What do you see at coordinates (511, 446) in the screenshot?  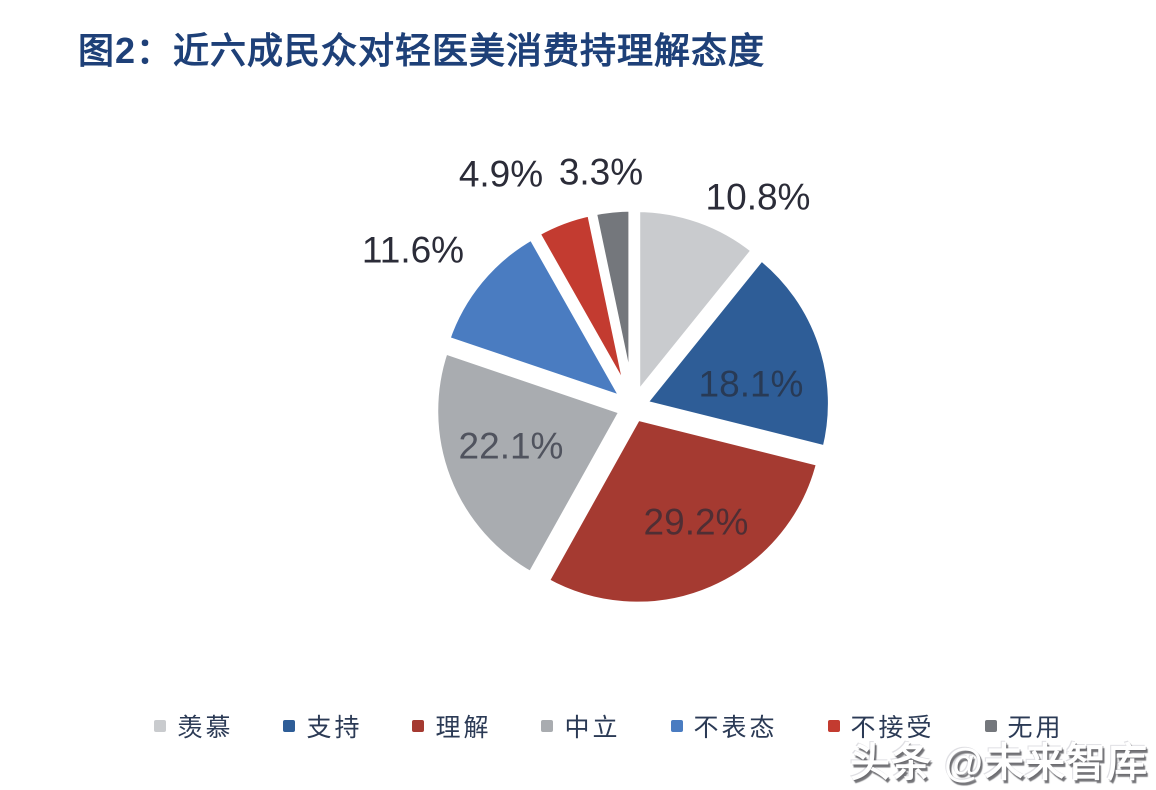 I see `pie-value-label-4: 22.1%` at bounding box center [511, 446].